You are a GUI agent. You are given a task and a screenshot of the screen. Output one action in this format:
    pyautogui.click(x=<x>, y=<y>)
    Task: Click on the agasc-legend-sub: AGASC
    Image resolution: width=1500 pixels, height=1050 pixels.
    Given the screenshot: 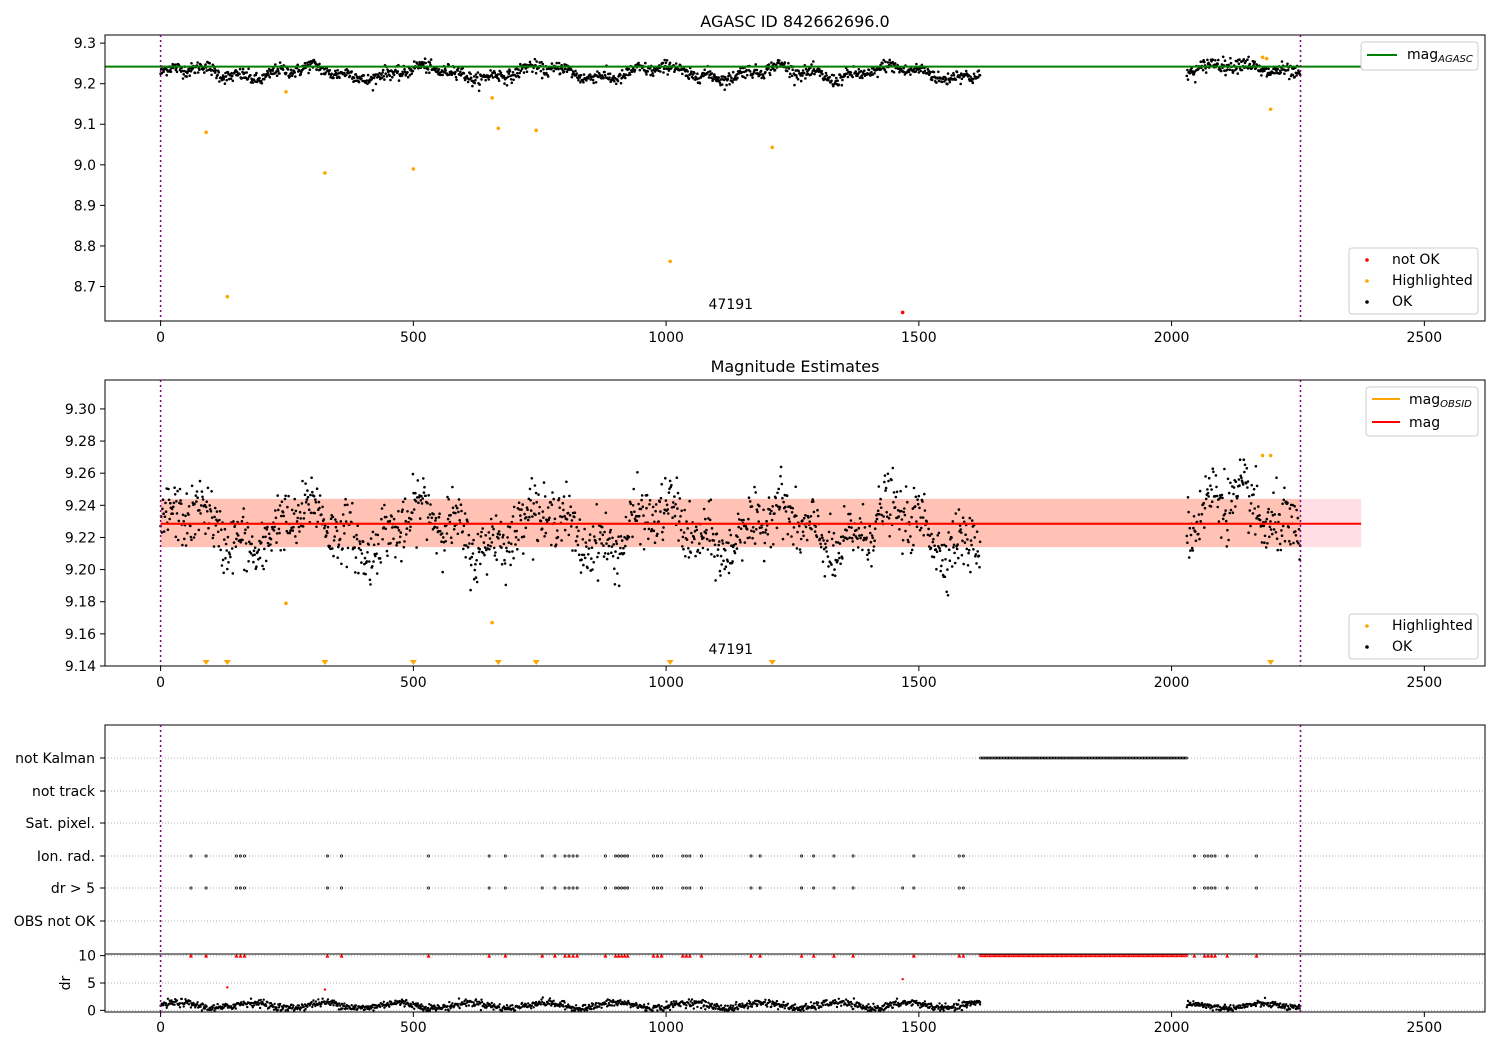 What is the action you would take?
    pyautogui.click(x=1455, y=59)
    